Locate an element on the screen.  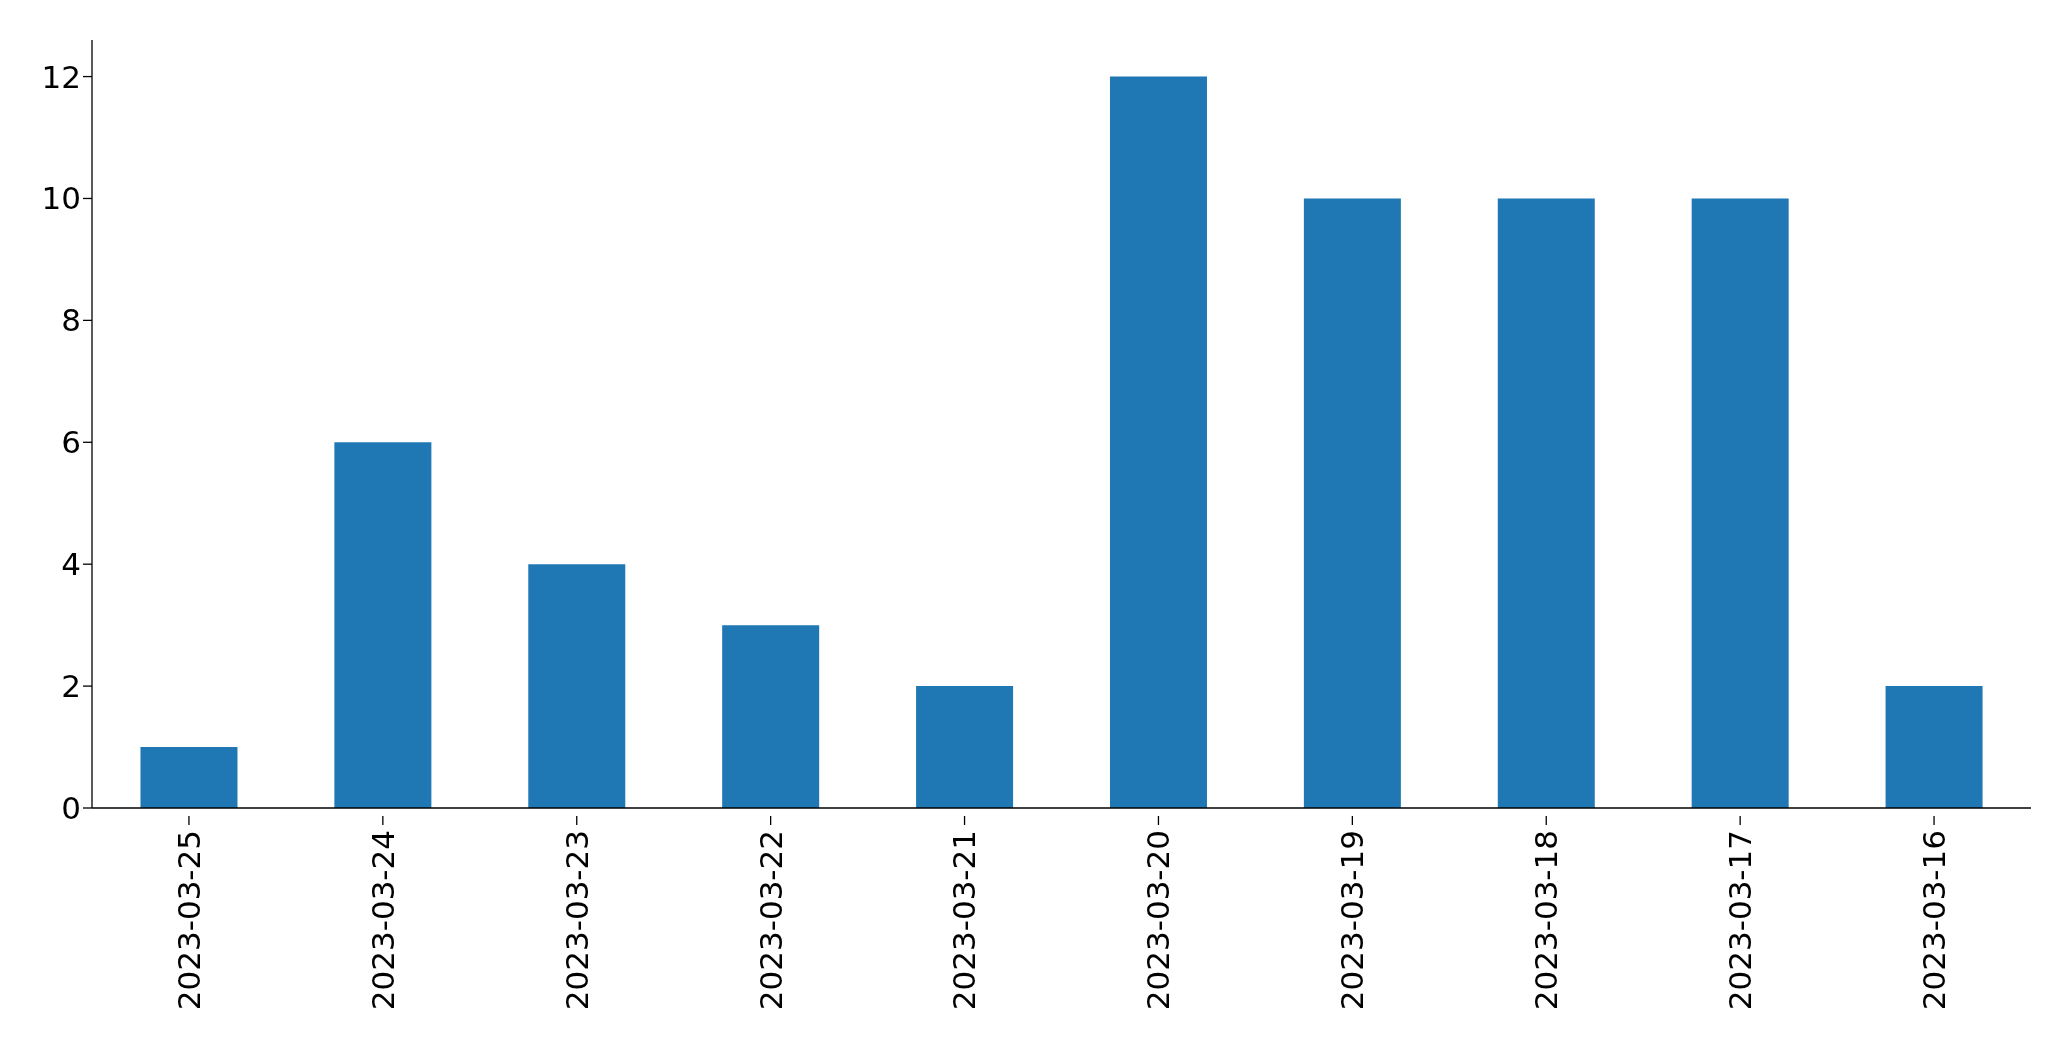
x-tick-label: 2023-03-20 is located at coordinates (1158, 920).